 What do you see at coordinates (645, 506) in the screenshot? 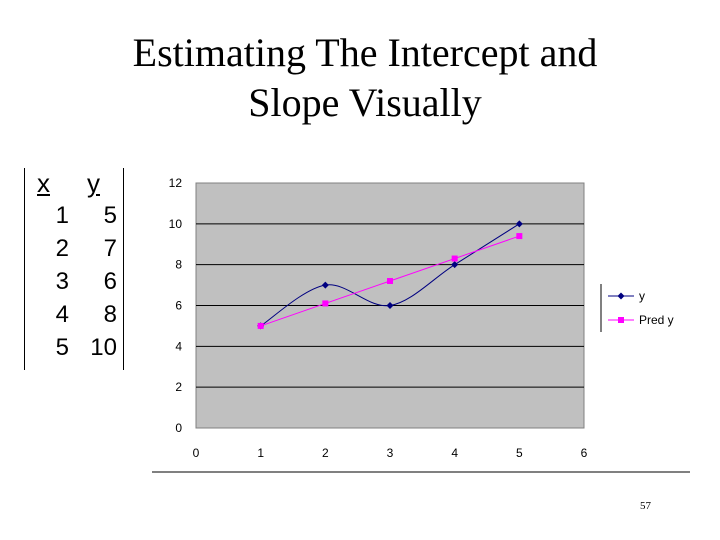
I see `page-number: 57` at bounding box center [645, 506].